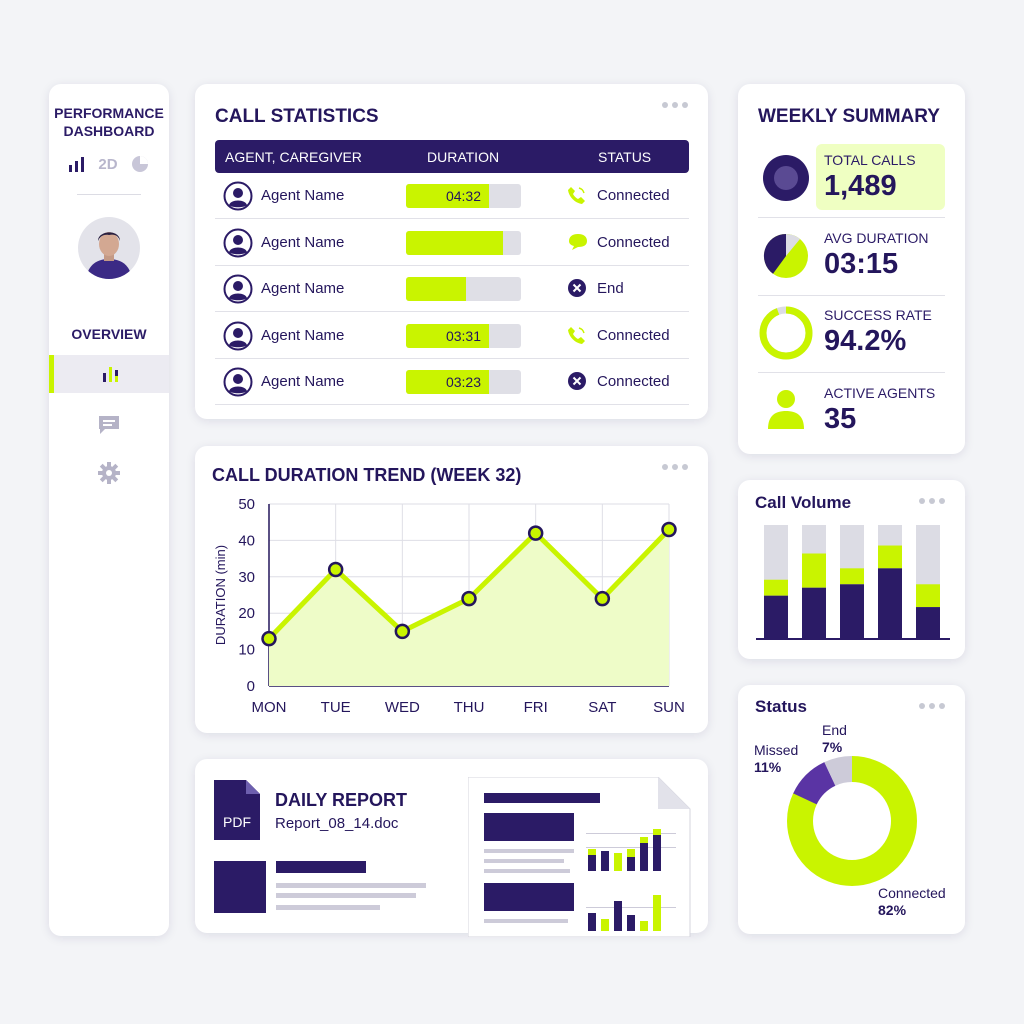 The height and width of the screenshot is (1024, 1024). Describe the element at coordinates (786, 178) in the screenshot. I see `total-calls-icon` at that location.